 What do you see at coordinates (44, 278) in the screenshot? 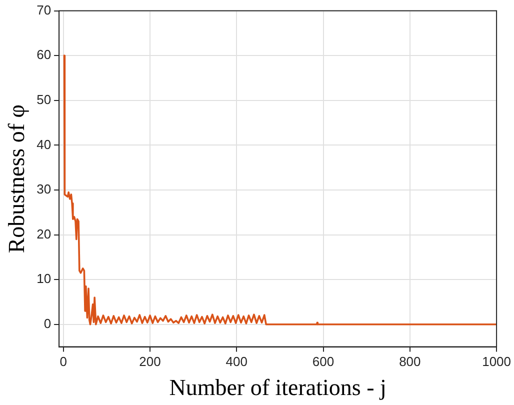
I see `y-tick-label: 10` at bounding box center [44, 278].